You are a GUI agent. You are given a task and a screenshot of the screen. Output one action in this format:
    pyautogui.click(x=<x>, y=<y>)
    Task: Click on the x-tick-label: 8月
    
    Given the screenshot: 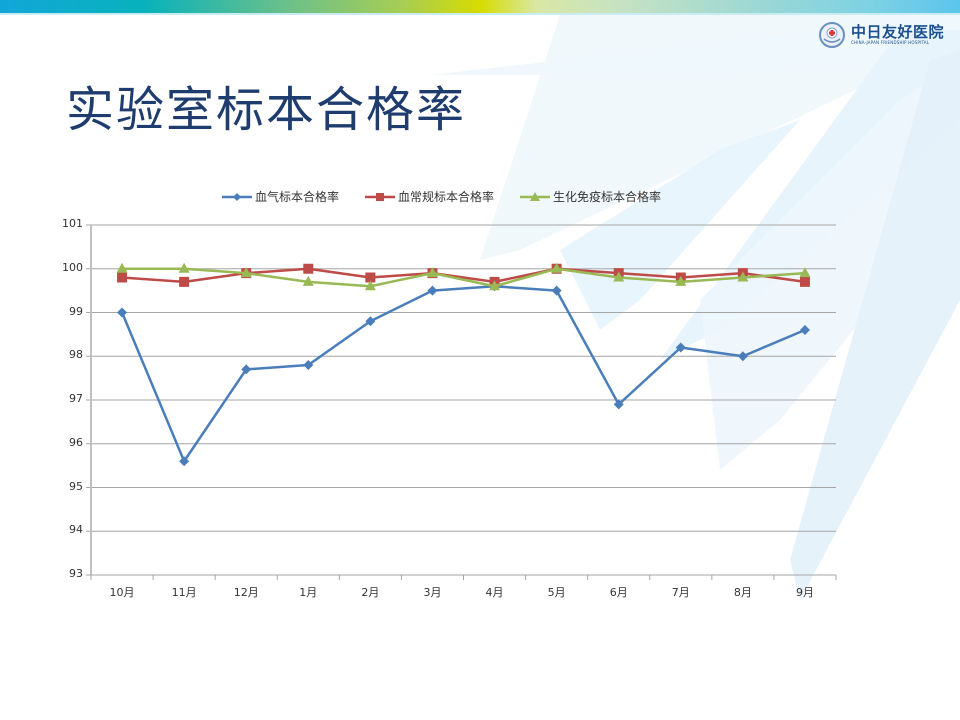 What is the action you would take?
    pyautogui.click(x=742, y=592)
    